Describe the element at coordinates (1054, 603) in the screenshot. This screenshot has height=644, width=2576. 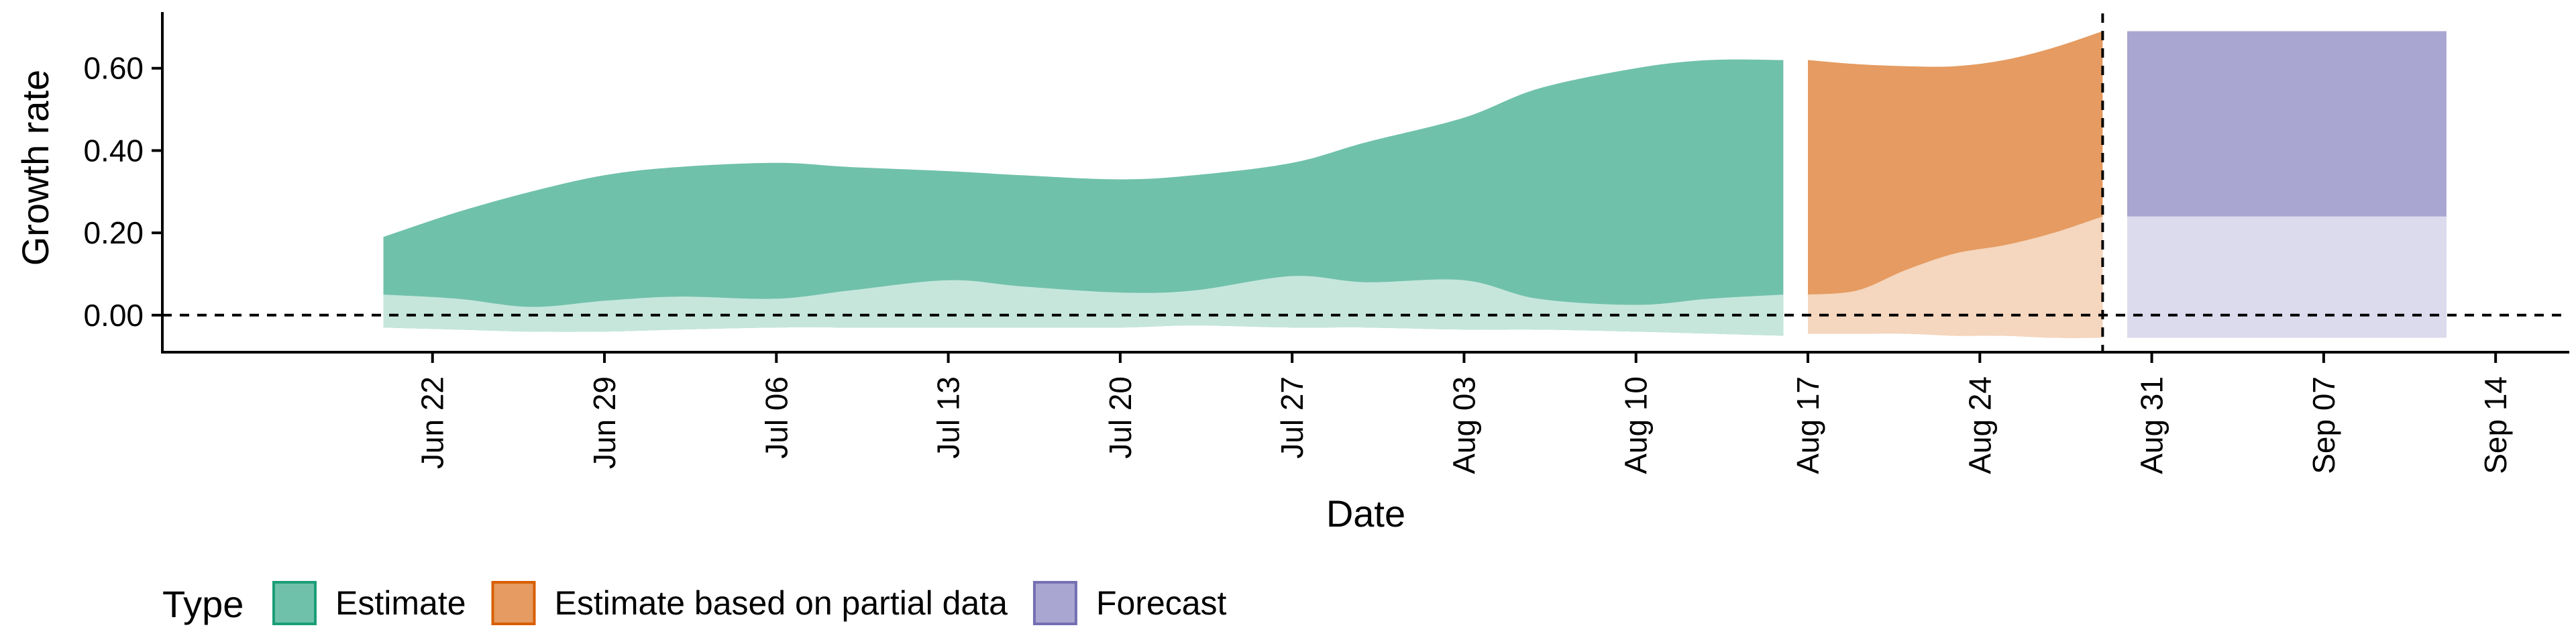
I see `legend-key-forecast` at that location.